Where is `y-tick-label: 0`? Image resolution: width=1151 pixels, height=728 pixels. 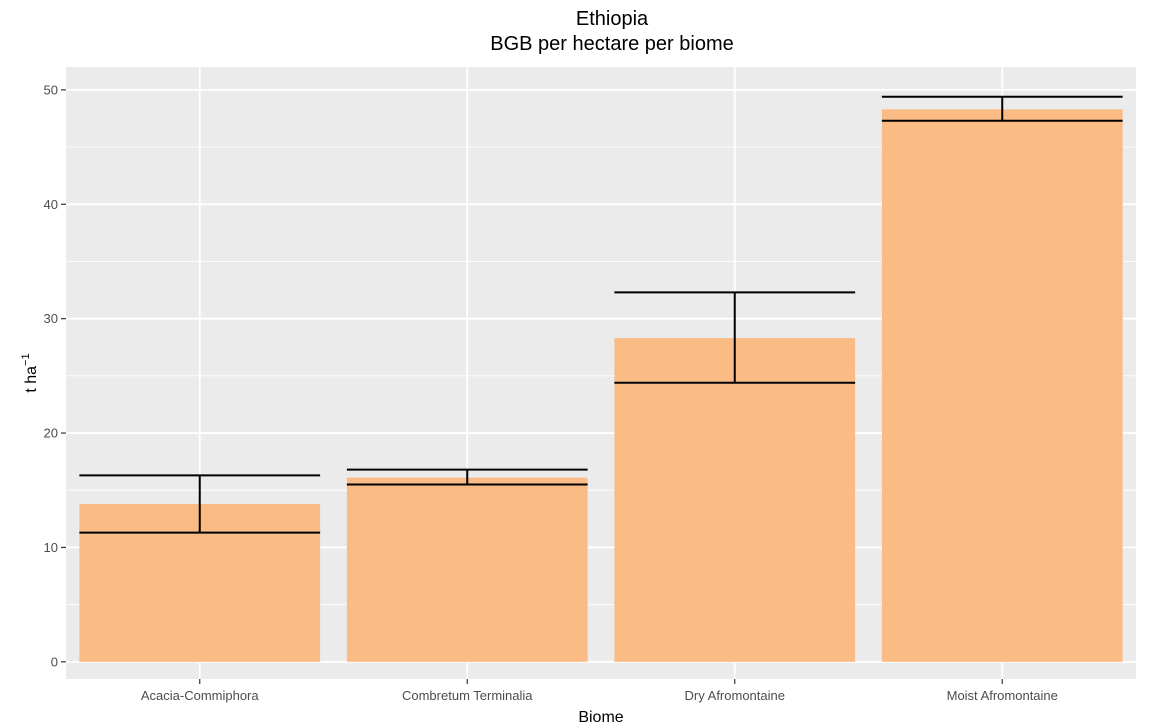 y-tick-label: 0 is located at coordinates (54, 661).